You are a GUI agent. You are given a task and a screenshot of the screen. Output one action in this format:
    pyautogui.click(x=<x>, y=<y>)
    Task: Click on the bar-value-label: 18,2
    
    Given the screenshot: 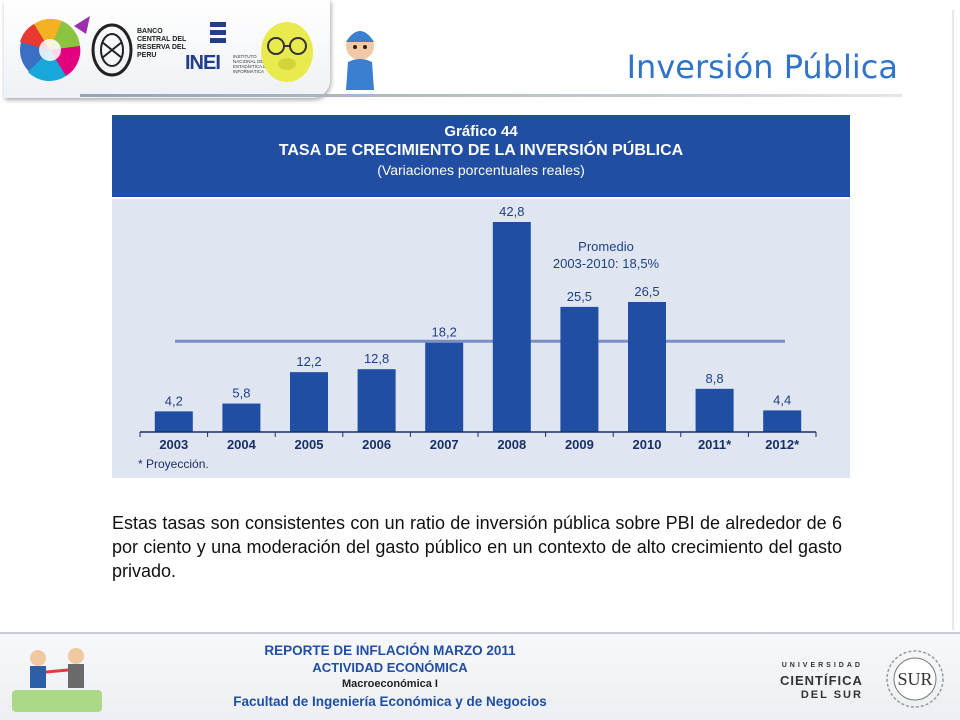 What is the action you would take?
    pyautogui.click(x=444, y=332)
    